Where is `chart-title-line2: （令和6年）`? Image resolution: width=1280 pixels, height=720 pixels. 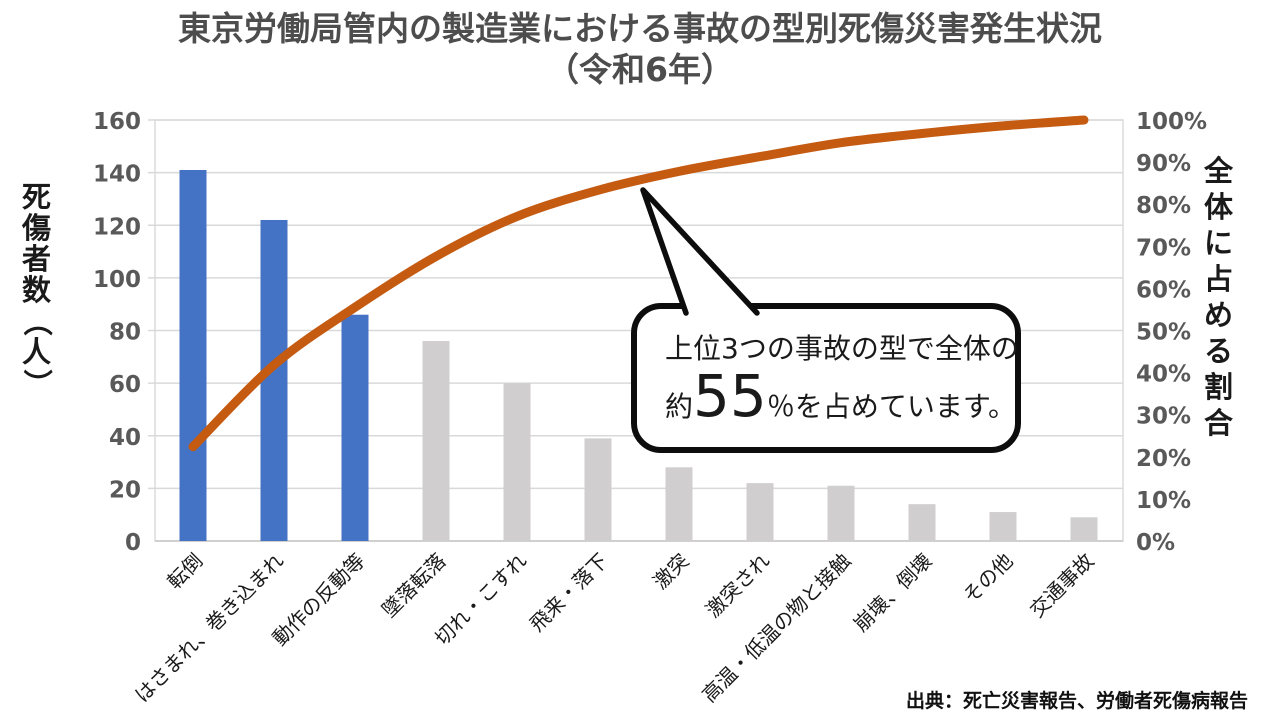
chart-title-line2: （令和6年） is located at coordinates (640, 69).